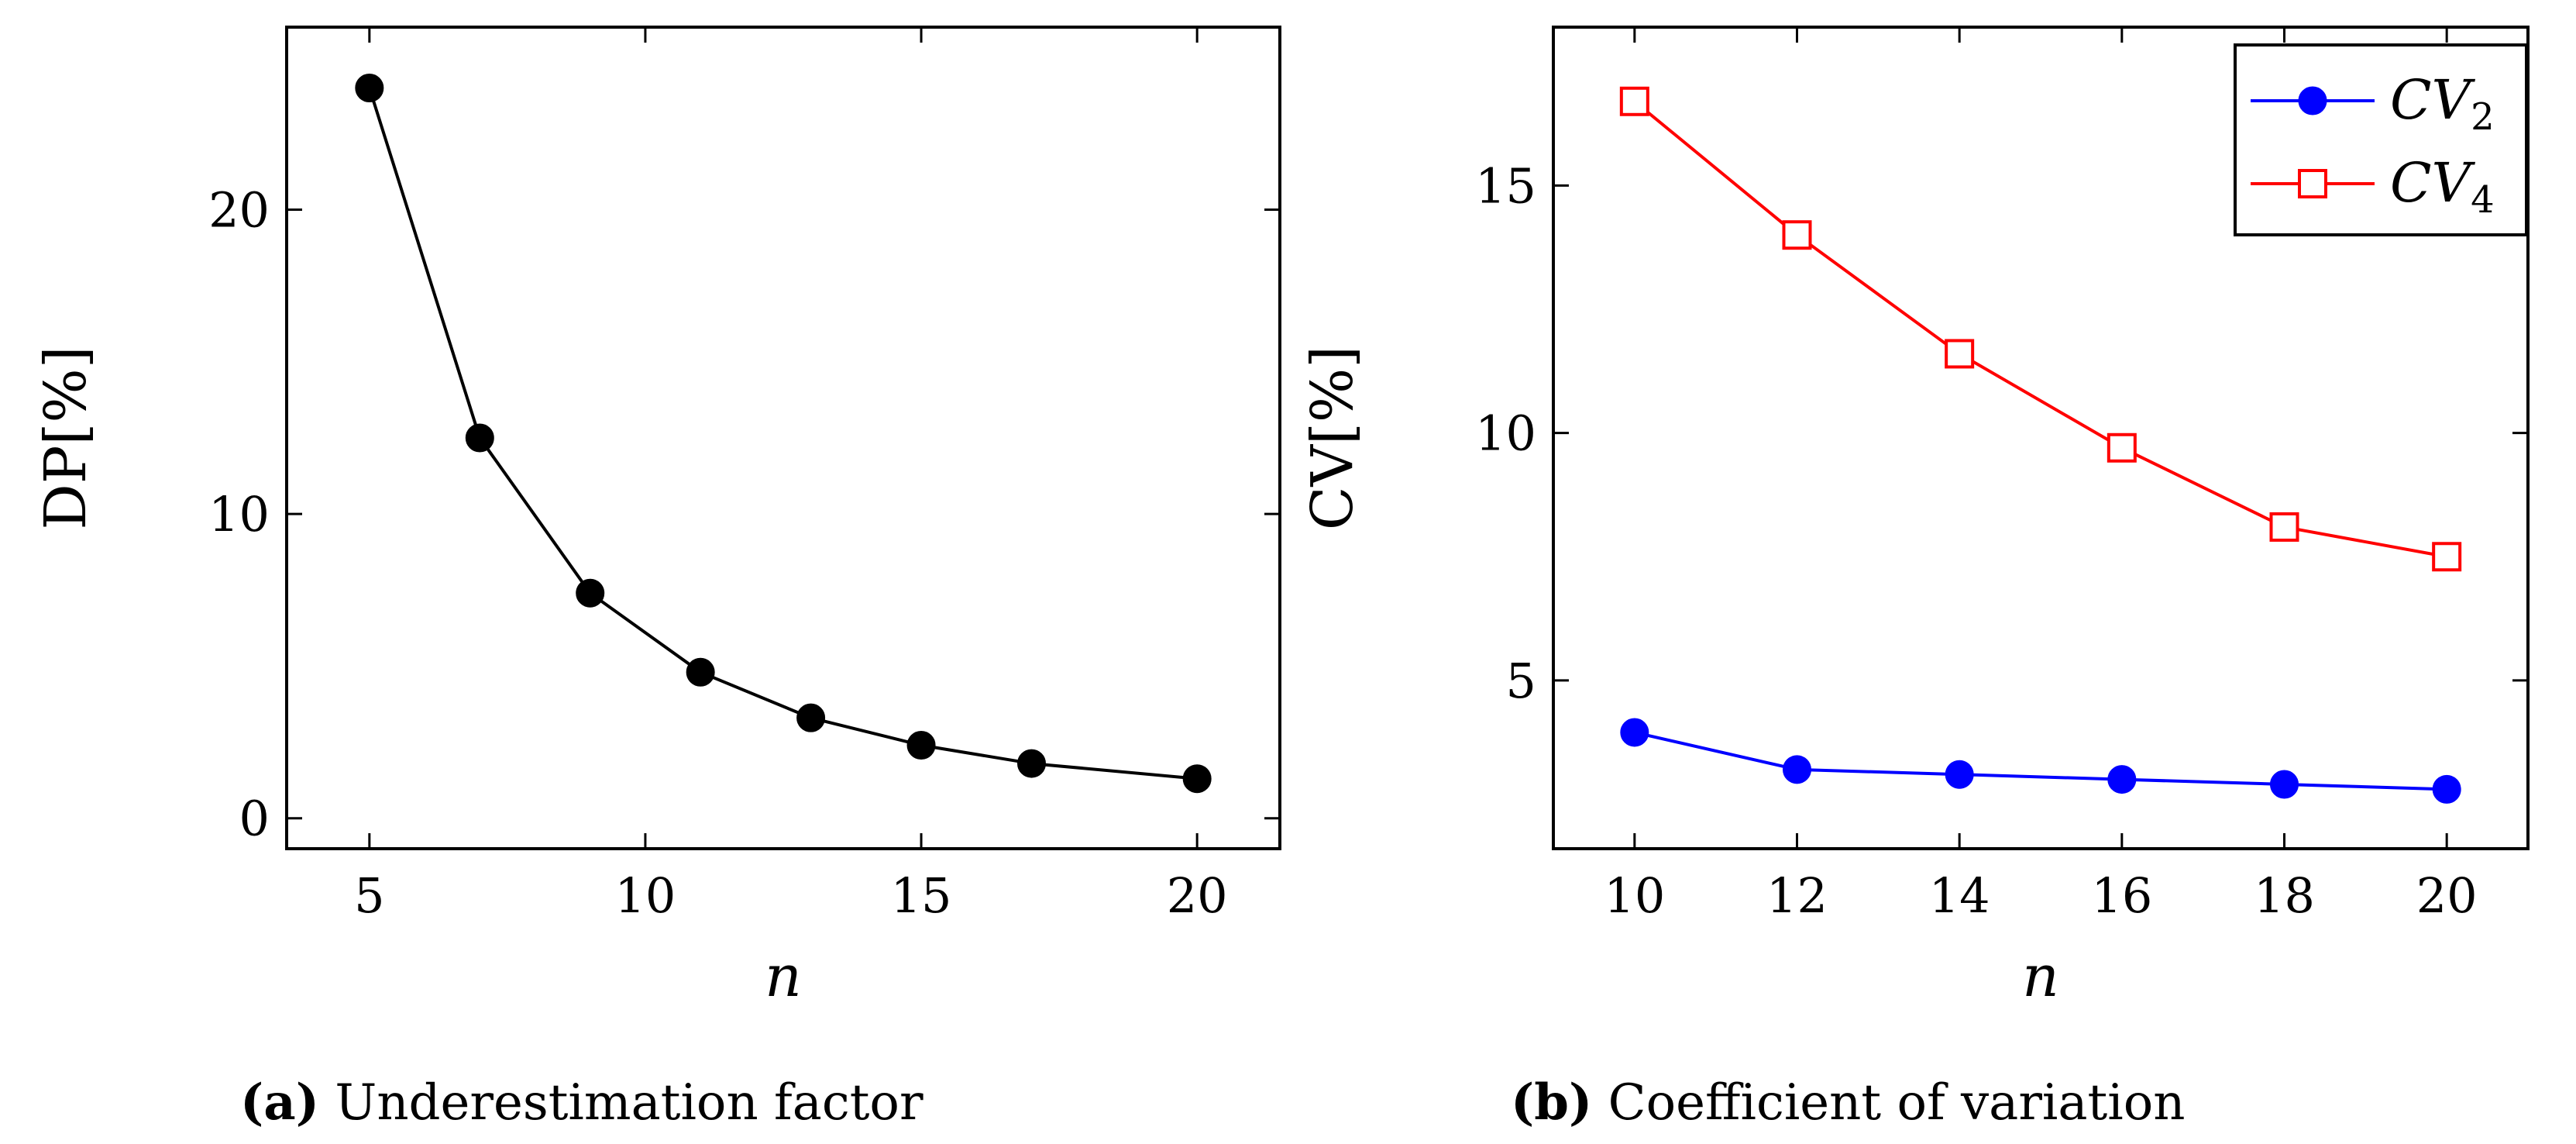 The height and width of the screenshot is (1144, 2576). I want to click on panel-b-series-1-line, so click(2040, 329).